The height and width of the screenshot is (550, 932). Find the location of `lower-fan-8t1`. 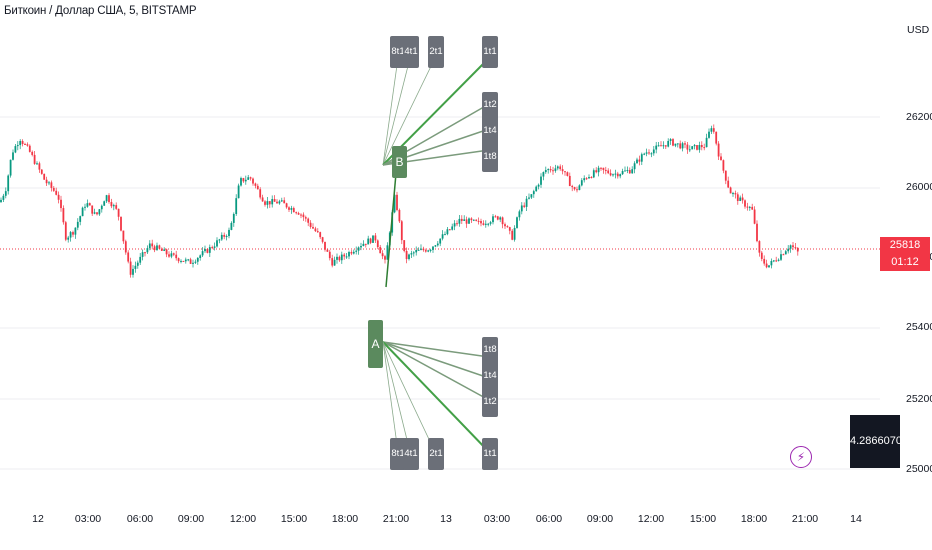

lower-fan-8t1 is located at coordinates (390, 397).